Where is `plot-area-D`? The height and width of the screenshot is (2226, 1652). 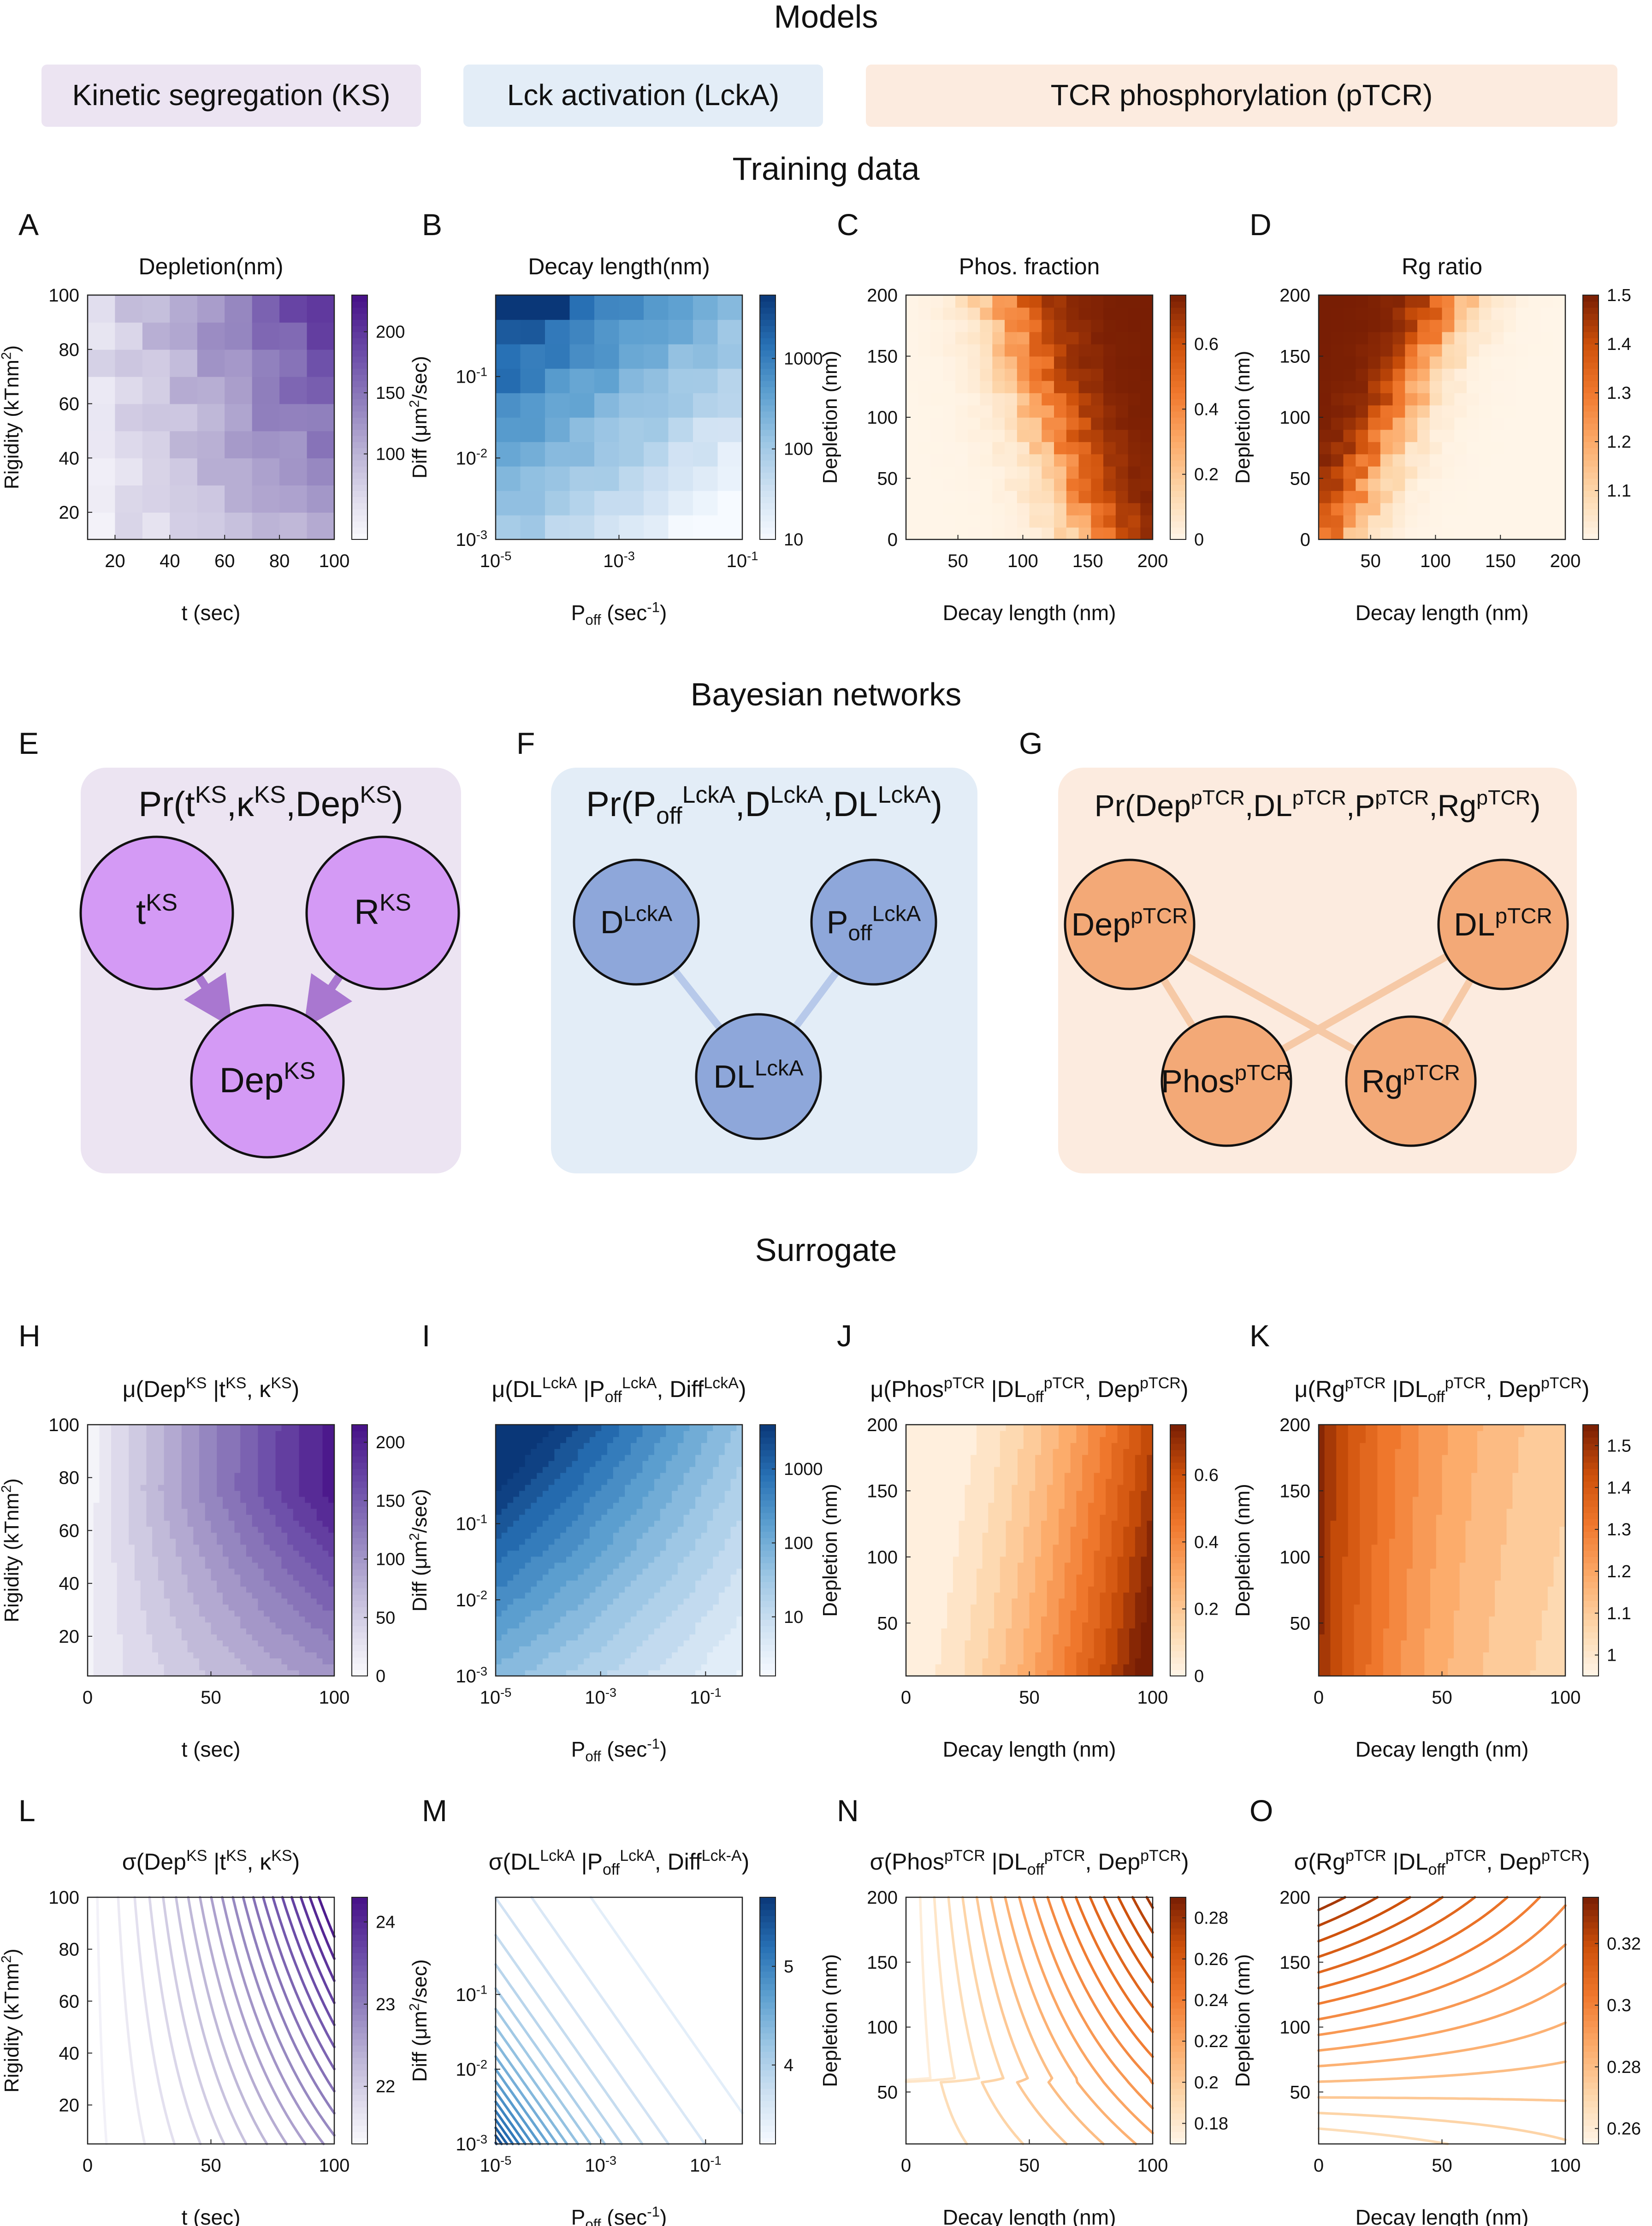 plot-area-D is located at coordinates (1443, 417).